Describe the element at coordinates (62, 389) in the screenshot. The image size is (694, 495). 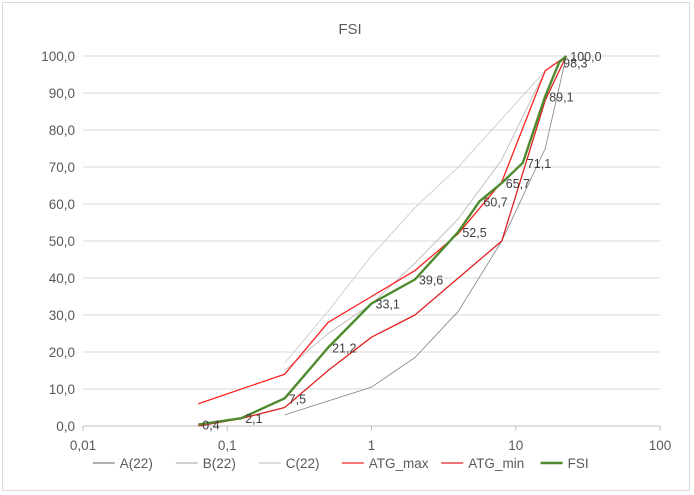
I see `y-tick-label: 10,0` at that location.